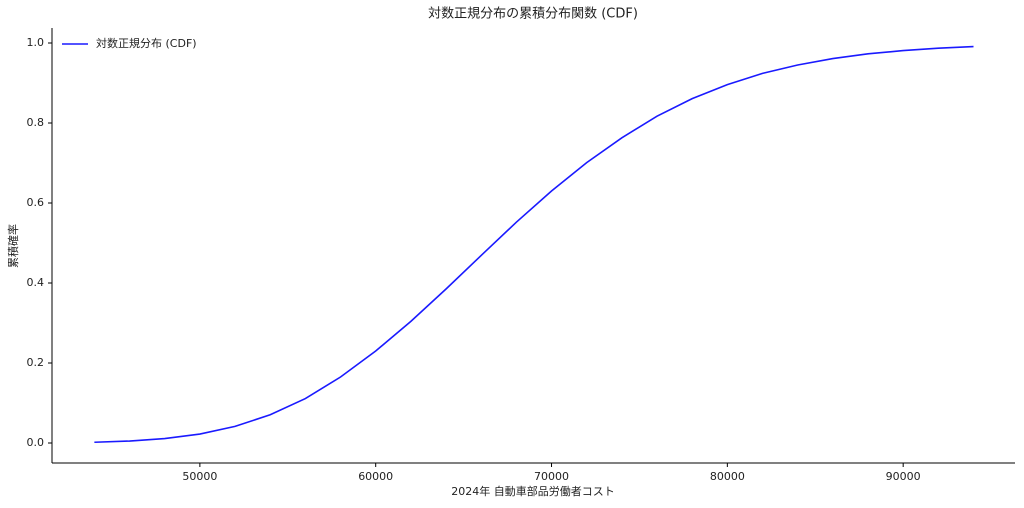 This screenshot has height=508, width=1024. I want to click on x-tick-label: 60000, so click(375, 476).